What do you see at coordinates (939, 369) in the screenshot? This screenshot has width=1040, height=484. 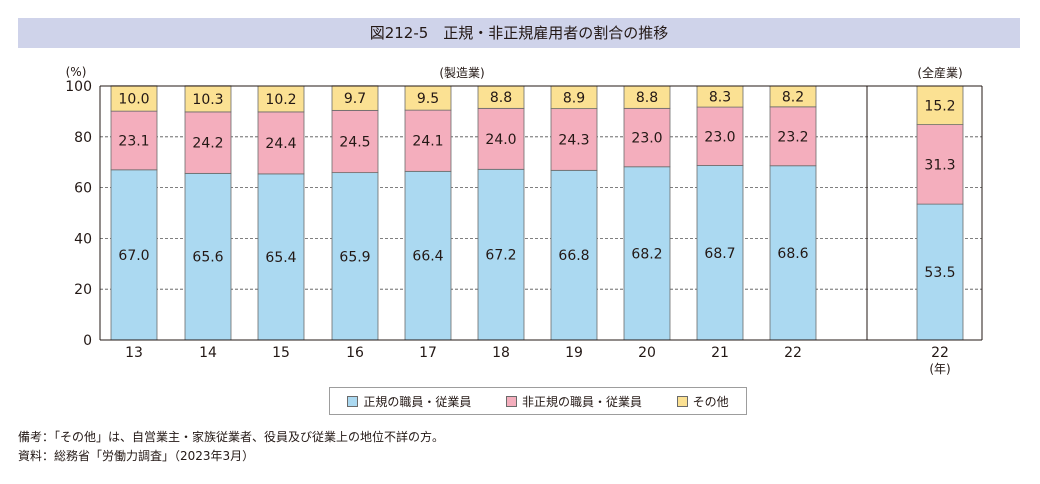 I see `x-unit-label: (年)` at bounding box center [939, 369].